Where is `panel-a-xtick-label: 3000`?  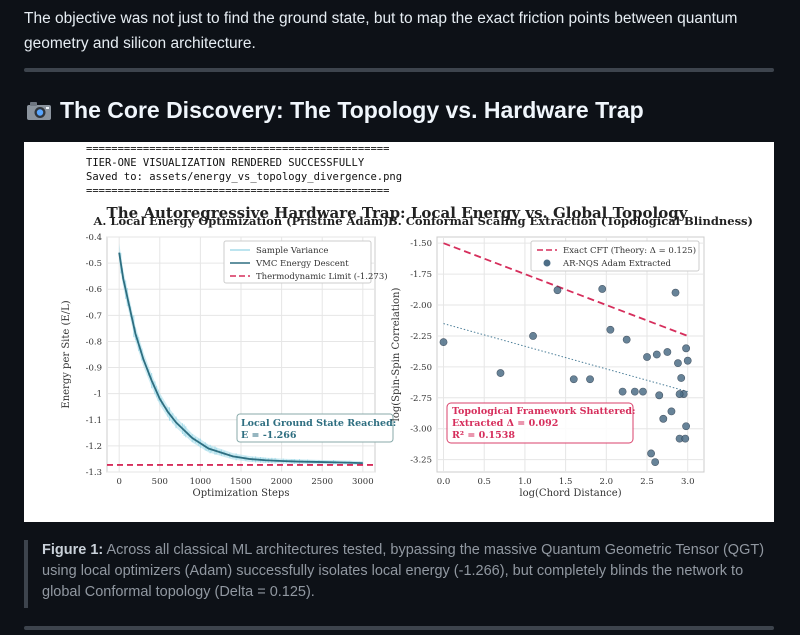
panel-a-xtick-label: 3000 is located at coordinates (363, 482).